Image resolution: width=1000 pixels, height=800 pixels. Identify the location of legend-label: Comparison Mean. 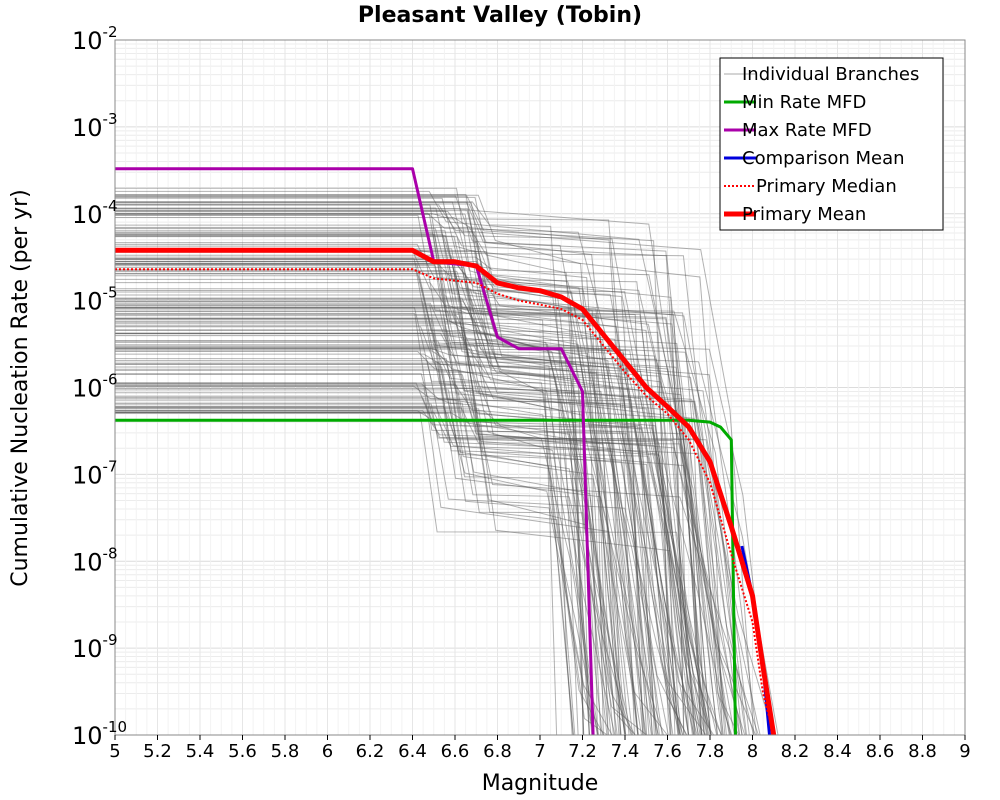
(823, 158).